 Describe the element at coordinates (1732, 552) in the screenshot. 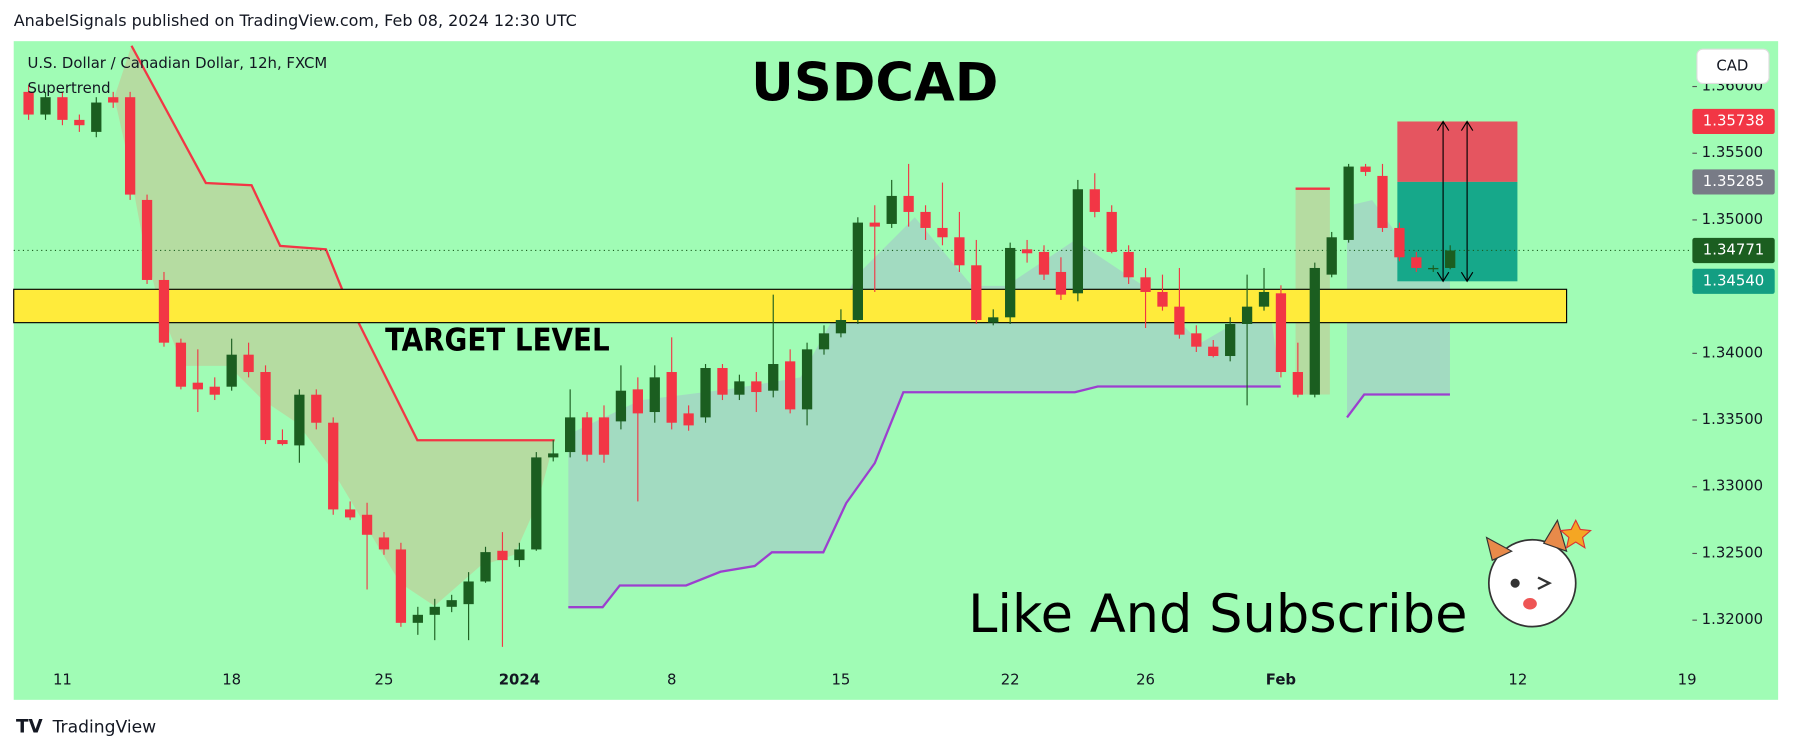

I see `y-tick-label: 1.32500` at that location.